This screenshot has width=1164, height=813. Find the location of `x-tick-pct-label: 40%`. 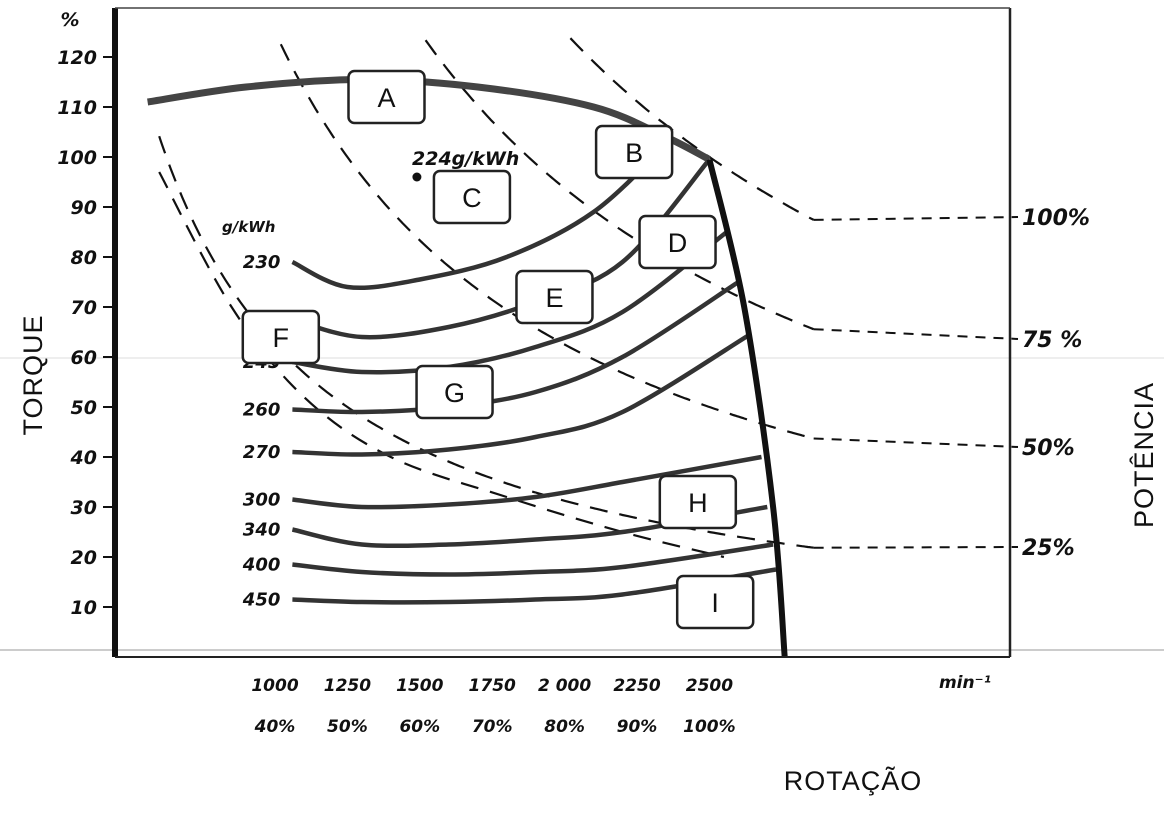

x-tick-pct-label: 40% is located at coordinates (275, 727).